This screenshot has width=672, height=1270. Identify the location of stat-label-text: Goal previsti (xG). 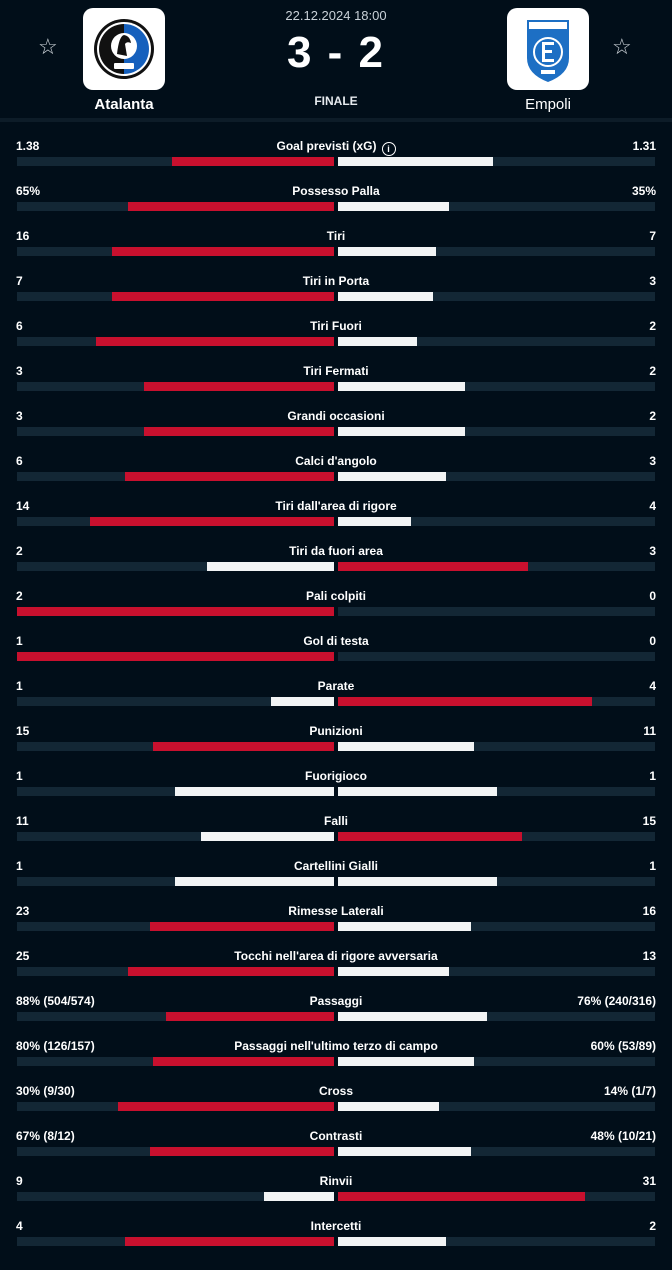
(326, 146).